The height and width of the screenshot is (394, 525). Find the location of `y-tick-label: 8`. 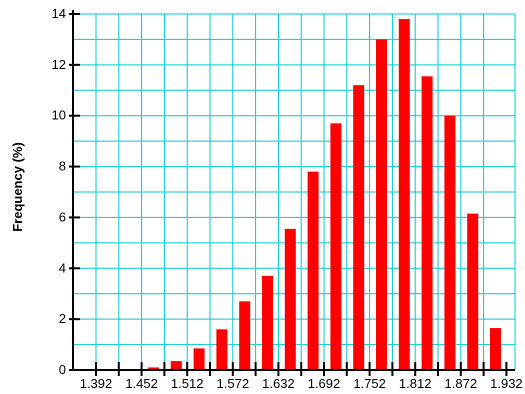

y-tick-label: 8 is located at coordinates (62, 166).